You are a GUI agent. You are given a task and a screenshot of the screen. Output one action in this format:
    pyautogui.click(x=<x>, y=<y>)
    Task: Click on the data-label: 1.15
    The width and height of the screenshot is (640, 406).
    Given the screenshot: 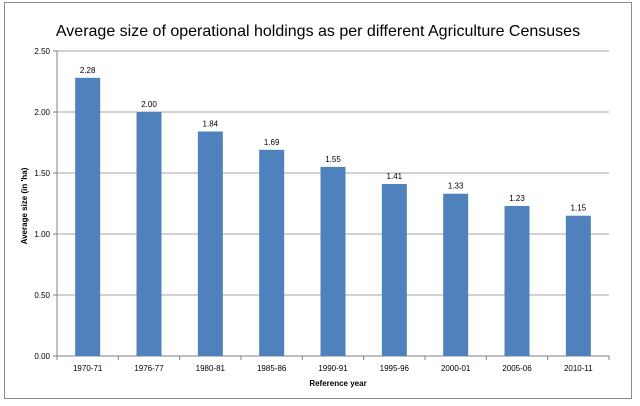 What is the action you would take?
    pyautogui.click(x=579, y=208)
    